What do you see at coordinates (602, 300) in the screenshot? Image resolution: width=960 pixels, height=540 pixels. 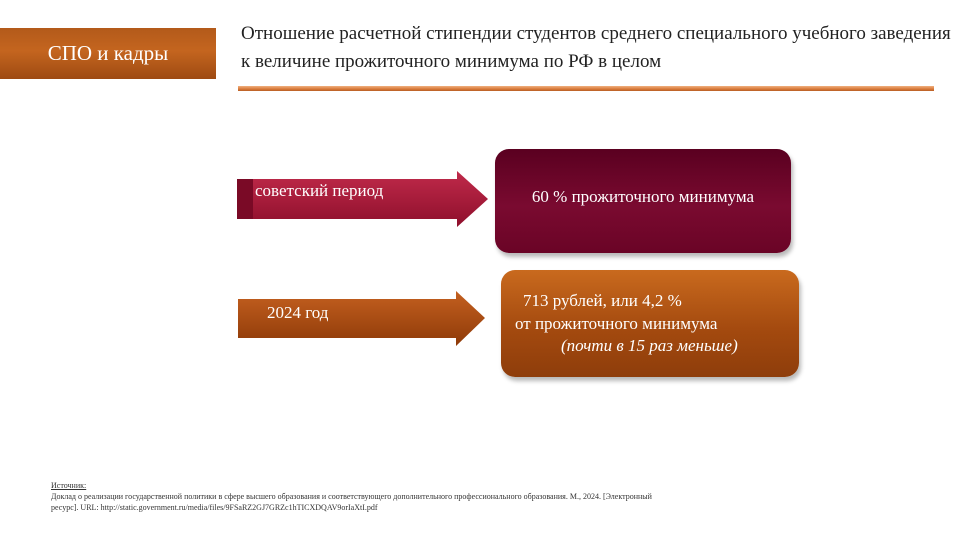 I see `year-2024-value-amount: 713 рублей, или 4,2 %` at bounding box center [602, 300].